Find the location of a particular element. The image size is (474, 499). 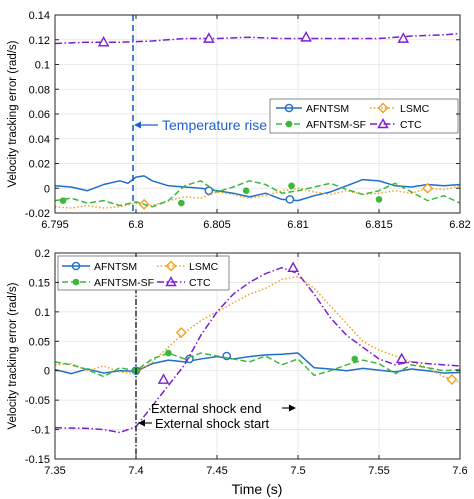

y-tick-label: 0.04 is located at coordinates (39, 140).